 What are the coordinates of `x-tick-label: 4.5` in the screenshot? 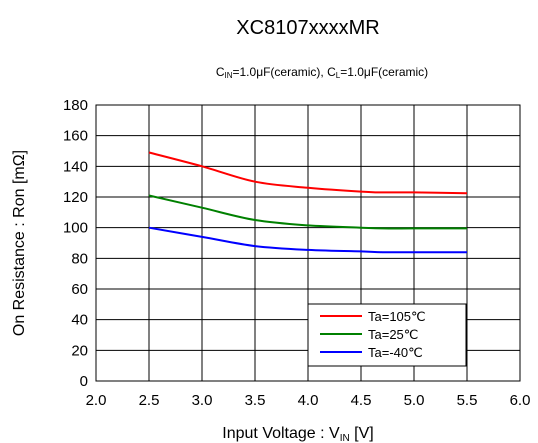 It's located at (361, 400).